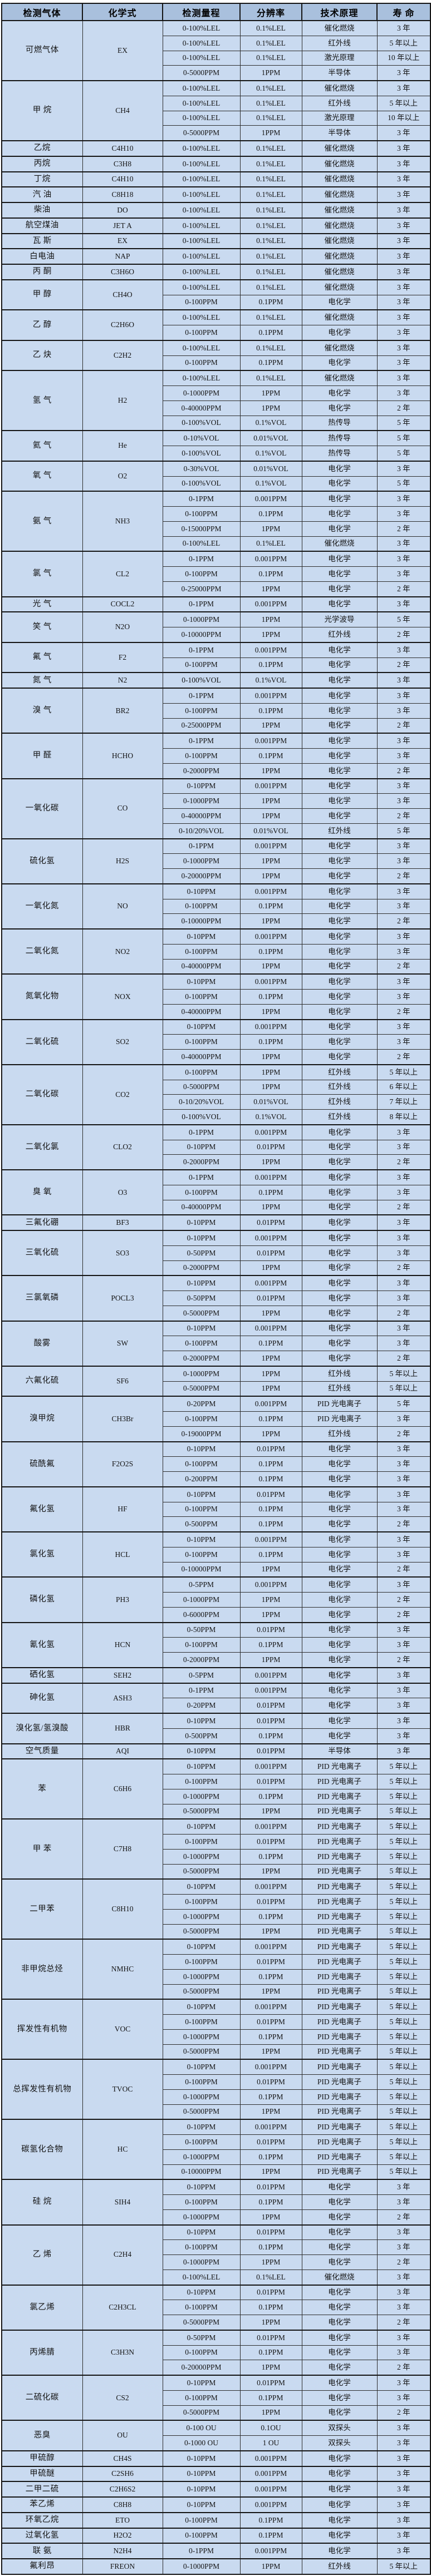  I want to click on gas-name-cell: 三氟化硼, so click(42, 1222).